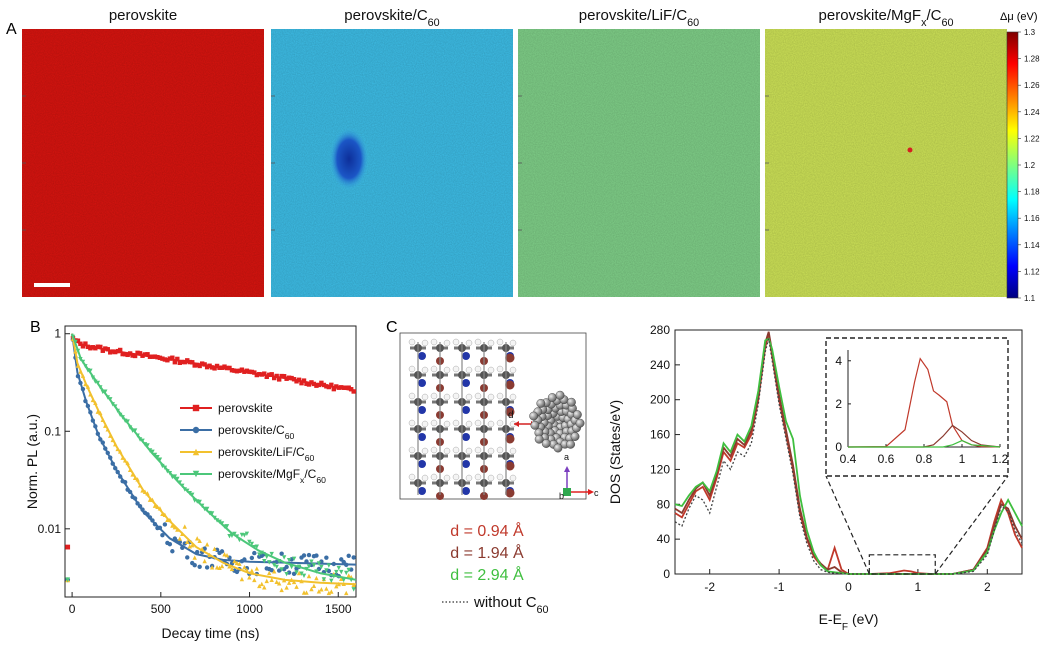 This screenshot has height=650, width=1050. Describe the element at coordinates (639, 152) in the screenshot. I see `map-panel-3: perovskite/LiF/C60` at that location.